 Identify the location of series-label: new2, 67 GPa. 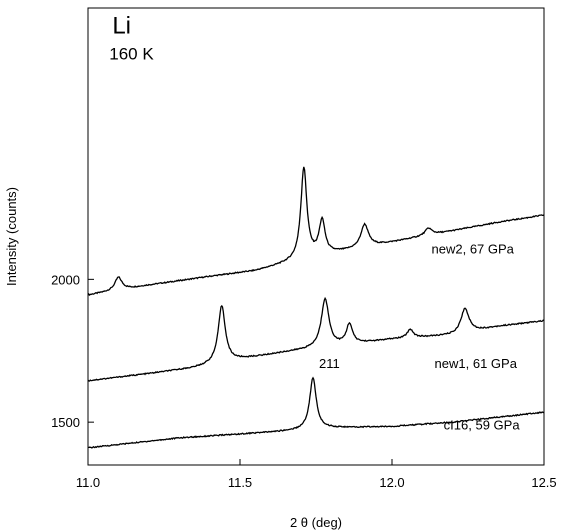
(473, 249).